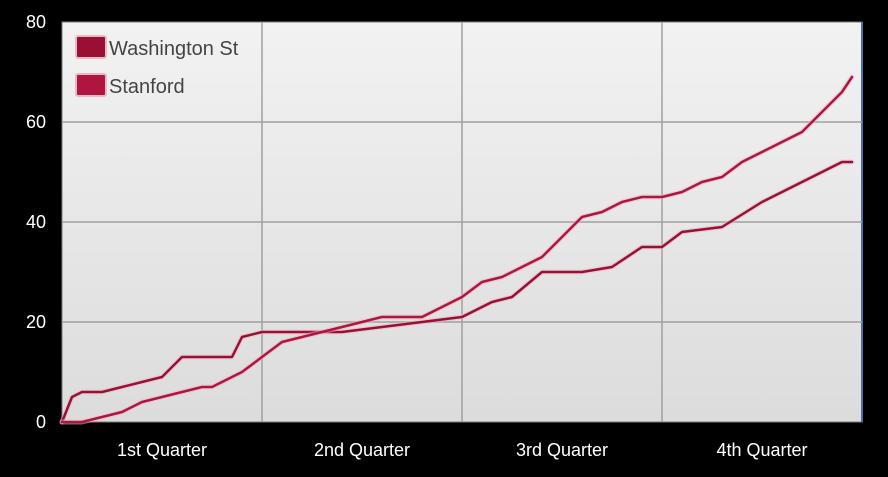  Describe the element at coordinates (562, 450) in the screenshot. I see `x-tick-label: 3rd Quarter` at that location.